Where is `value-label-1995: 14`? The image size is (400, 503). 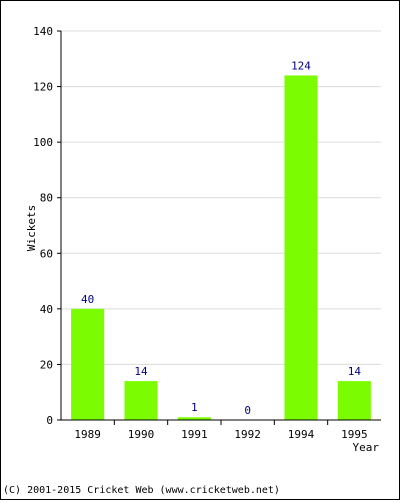 value-label-1995: 14 is located at coordinates (355, 371).